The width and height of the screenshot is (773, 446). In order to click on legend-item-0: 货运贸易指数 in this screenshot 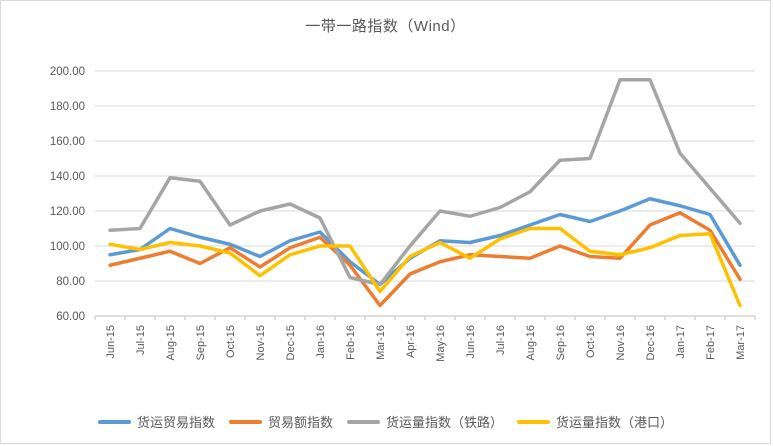, I will do `click(156, 421)`.